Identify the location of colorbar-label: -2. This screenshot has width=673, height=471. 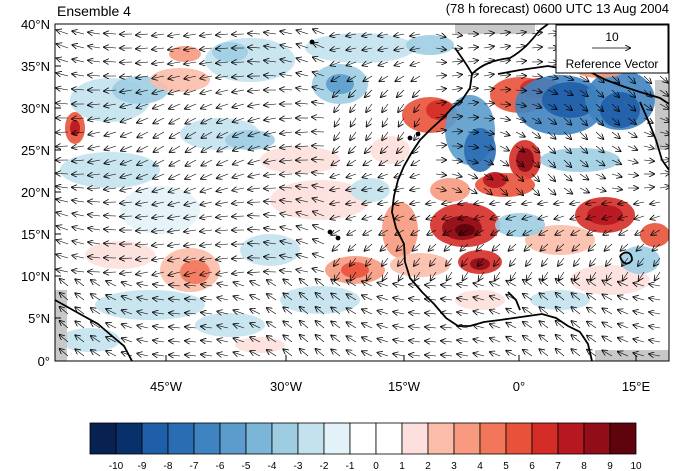
(324, 466).